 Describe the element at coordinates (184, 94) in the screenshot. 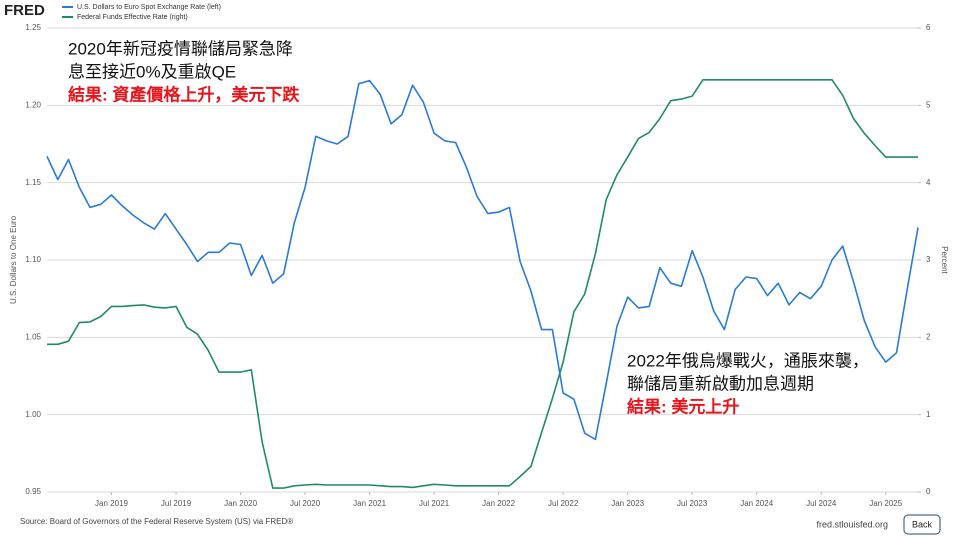

I see `annotation: 結果: 資產價格上升，美元下跌` at that location.